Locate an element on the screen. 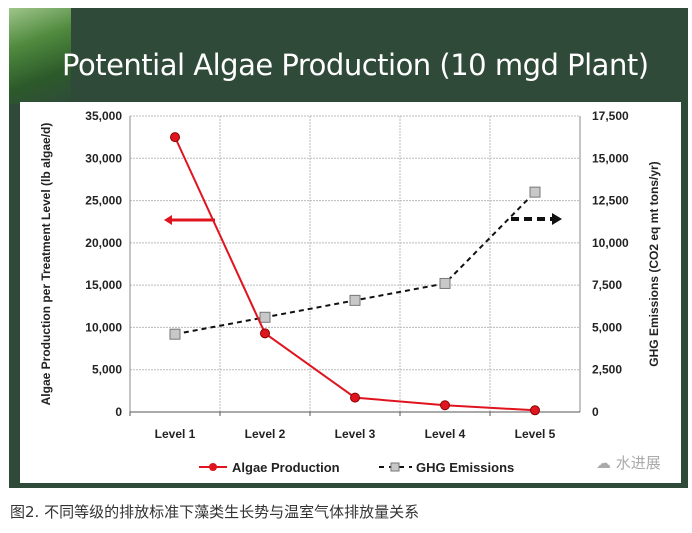 Image resolution: width=692 pixels, height=533 pixels. y-tick-label: 30,000 is located at coordinates (103, 158).